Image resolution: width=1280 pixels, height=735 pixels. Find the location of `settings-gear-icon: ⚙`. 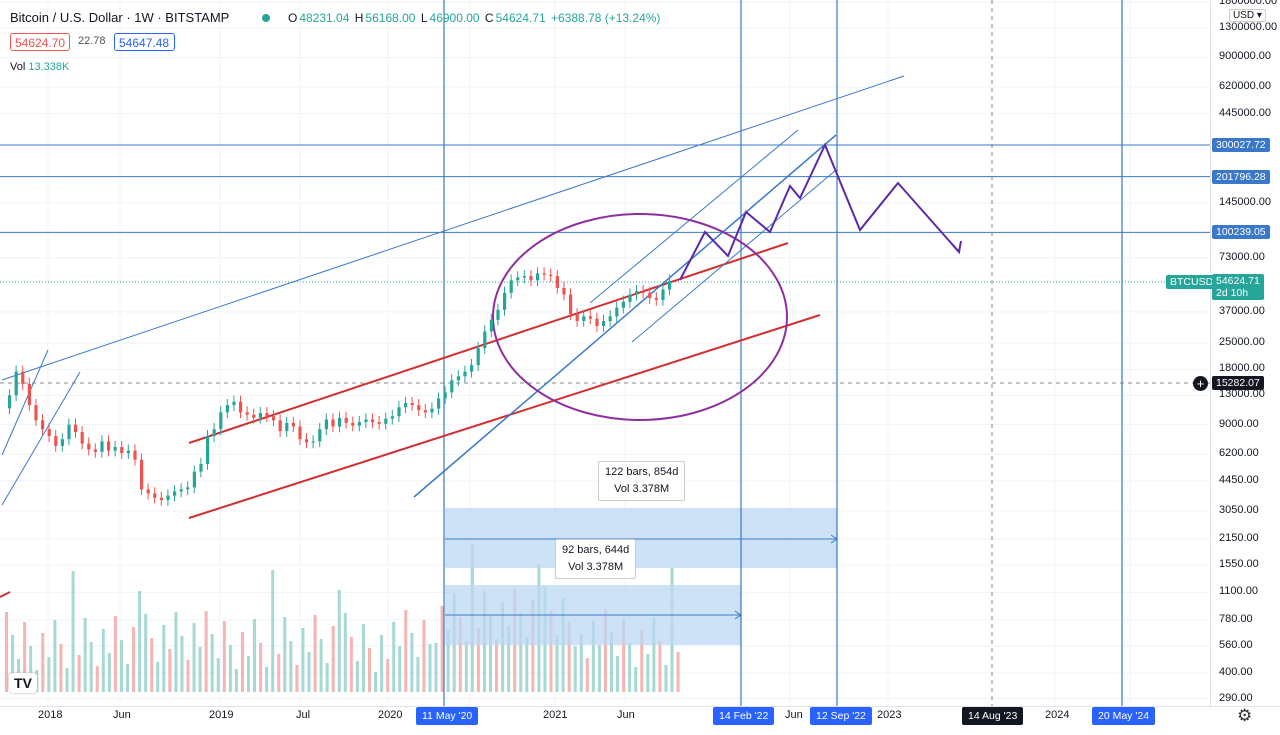

settings-gear-icon: ⚙ is located at coordinates (1245, 715).